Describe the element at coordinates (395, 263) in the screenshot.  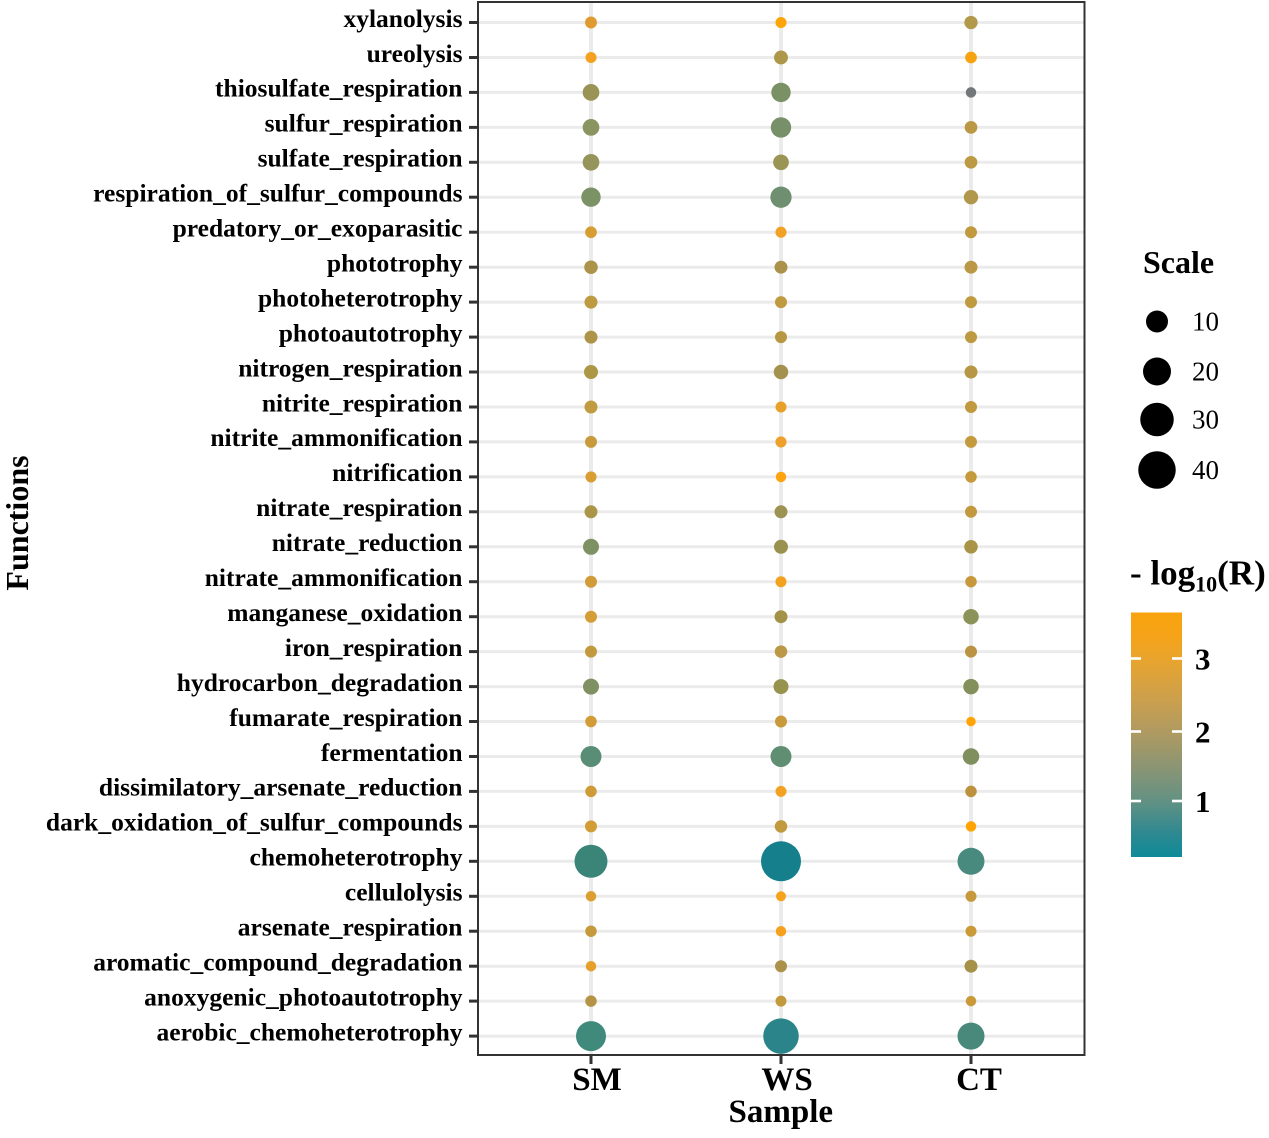
I see `svg-text: phototrophy` at that location.